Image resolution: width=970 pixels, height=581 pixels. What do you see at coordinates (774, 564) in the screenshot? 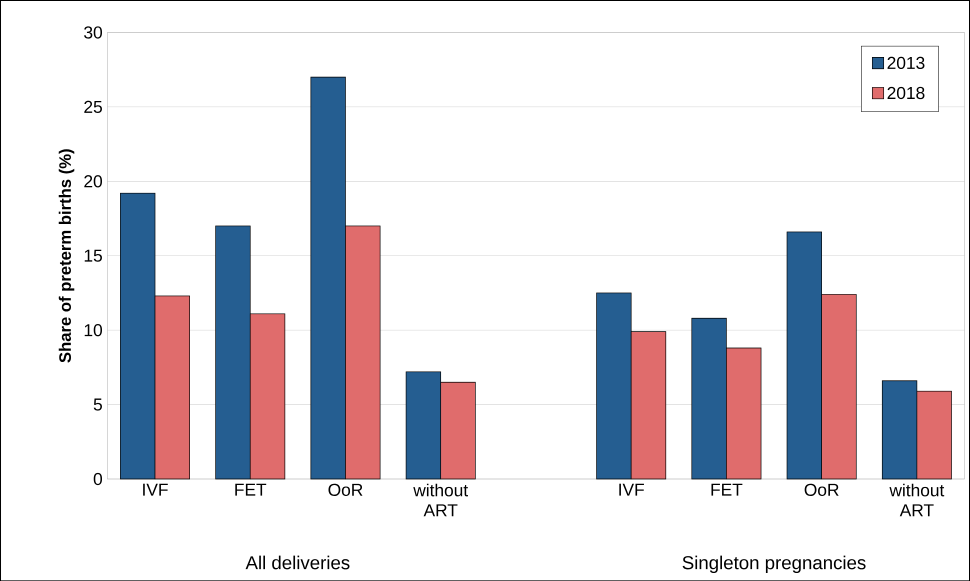
I see `text: Singleton pregnancies` at bounding box center [774, 564].